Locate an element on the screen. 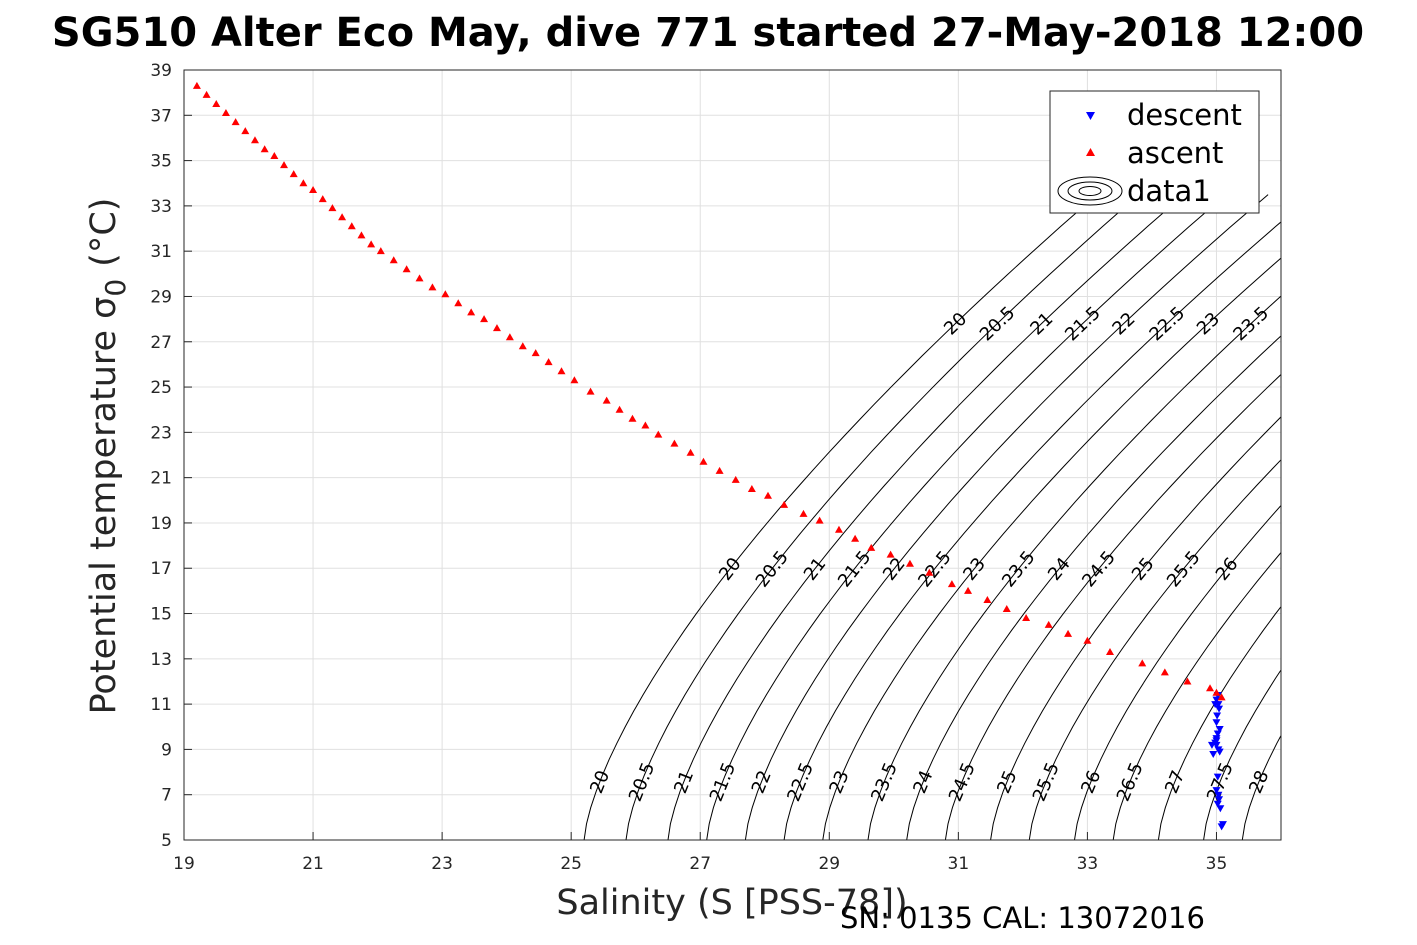 The height and width of the screenshot is (945, 1417). legend-ascent-marker is located at coordinates (1090, 152).